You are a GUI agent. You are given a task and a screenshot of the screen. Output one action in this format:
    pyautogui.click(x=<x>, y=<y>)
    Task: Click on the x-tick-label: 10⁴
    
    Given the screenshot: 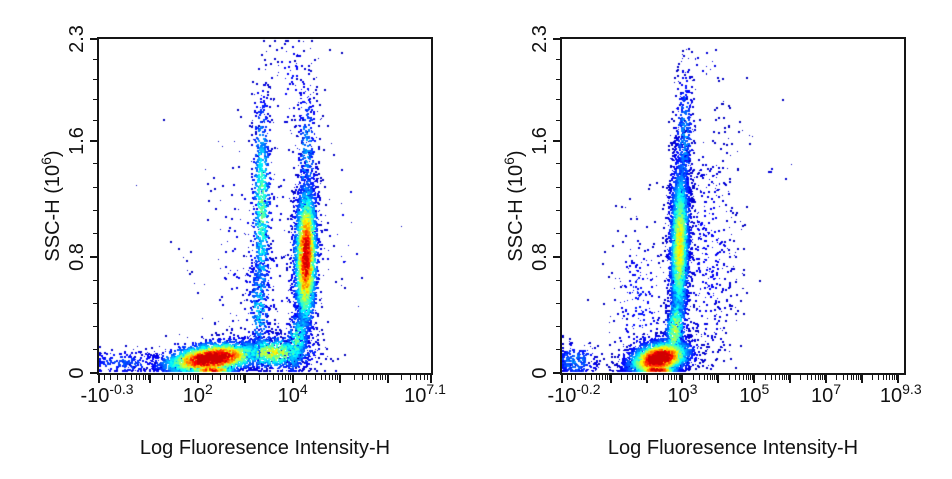 What is the action you would take?
    pyautogui.click(x=292, y=394)
    